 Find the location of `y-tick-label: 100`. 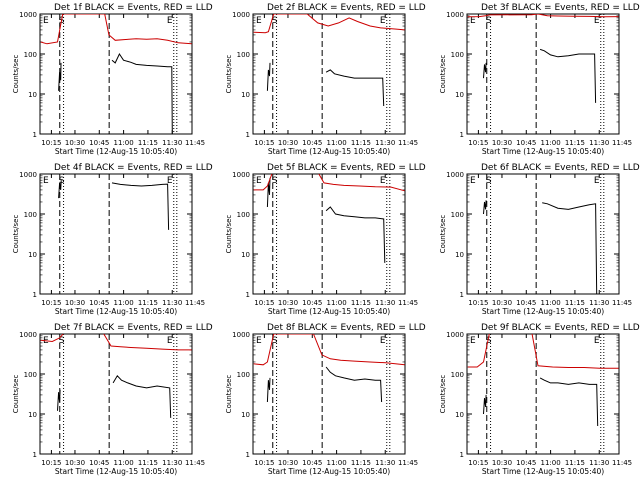

y-tick-label: 100 is located at coordinates (30, 55).